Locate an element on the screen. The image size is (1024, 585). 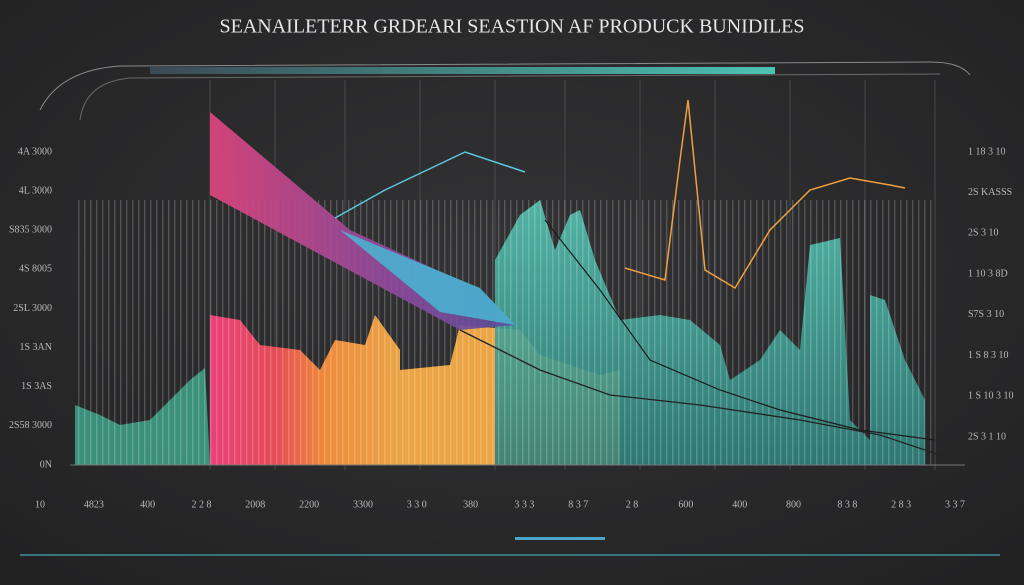
bottom-label: 2 2 8 is located at coordinates (201, 504).